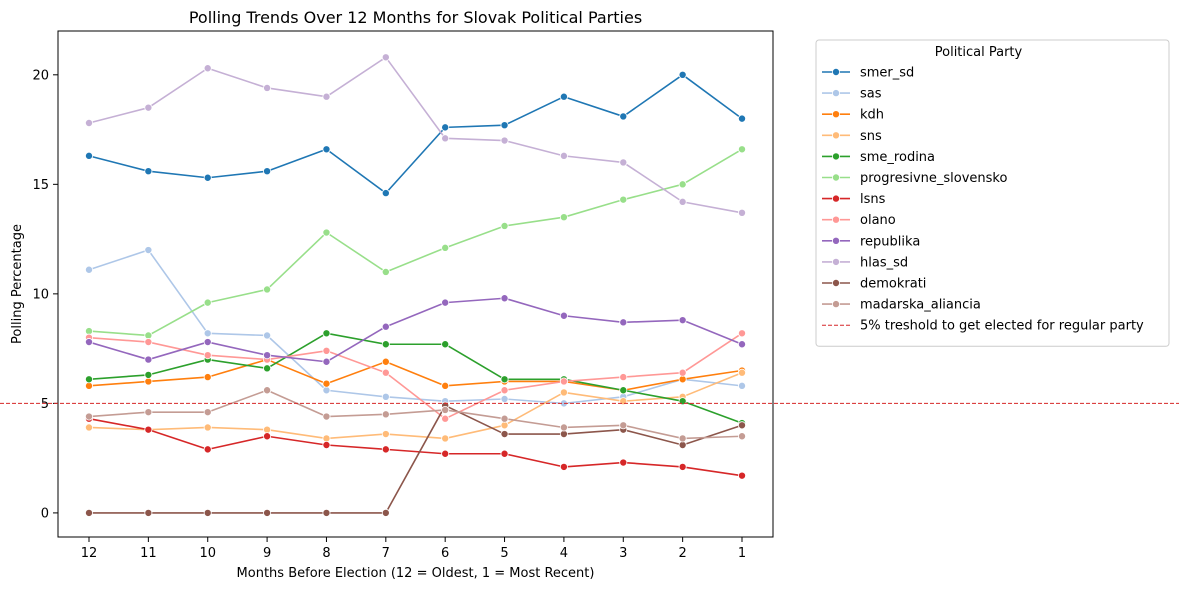 This screenshot has height=590, width=1179. Describe the element at coordinates (416, 330) in the screenshot. I see `series-republika` at that location.